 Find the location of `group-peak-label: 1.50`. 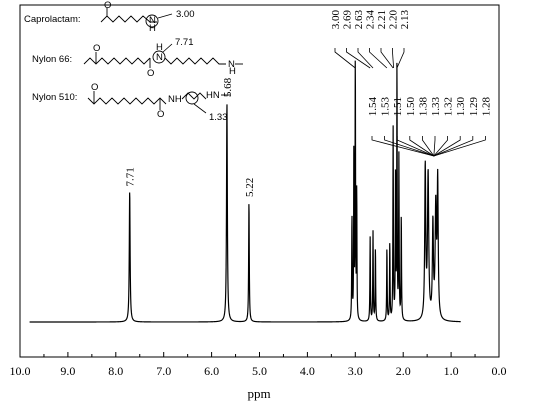

group-peak-label: 1.50 is located at coordinates (411, 107).